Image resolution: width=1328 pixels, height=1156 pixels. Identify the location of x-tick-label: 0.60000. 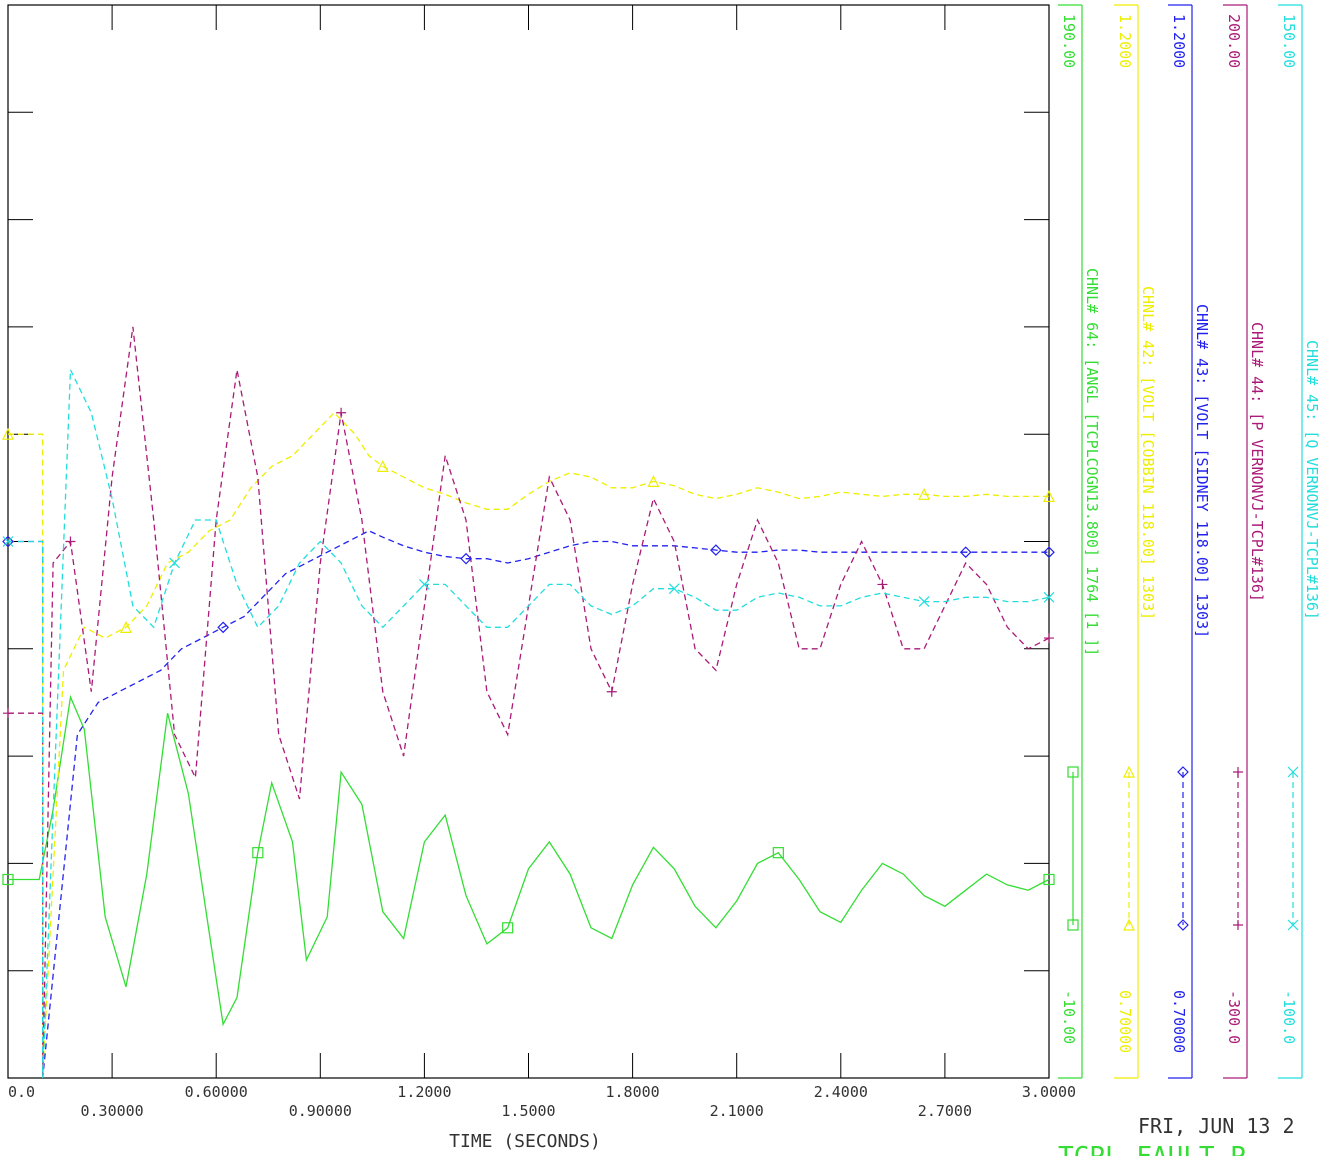
(216, 1092).